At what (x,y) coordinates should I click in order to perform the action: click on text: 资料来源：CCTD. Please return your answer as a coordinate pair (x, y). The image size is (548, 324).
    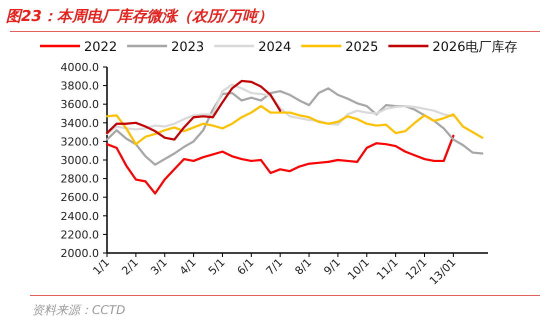
    Looking at the image, I should click on (79, 310).